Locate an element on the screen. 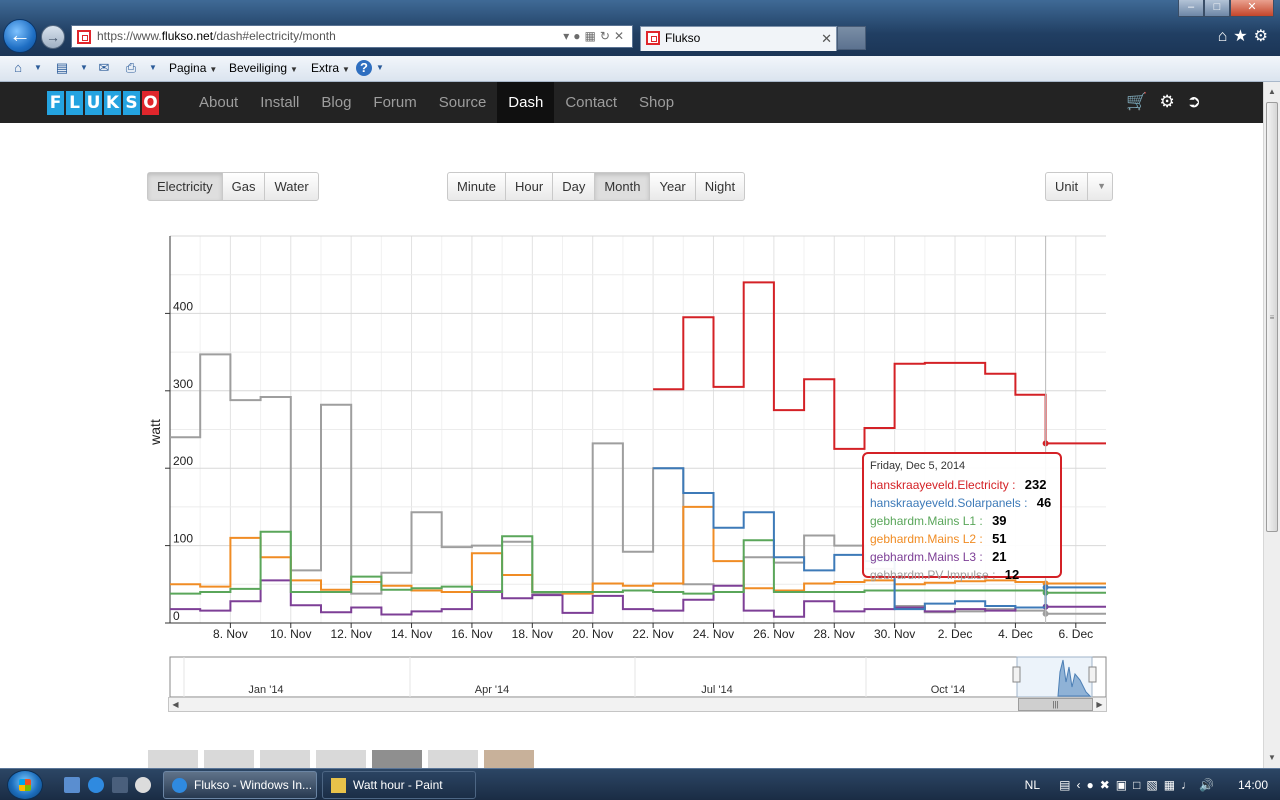 Image resolution: width=1280 pixels, height=800 pixels. print-icon: ⎙ is located at coordinates (131, 67).